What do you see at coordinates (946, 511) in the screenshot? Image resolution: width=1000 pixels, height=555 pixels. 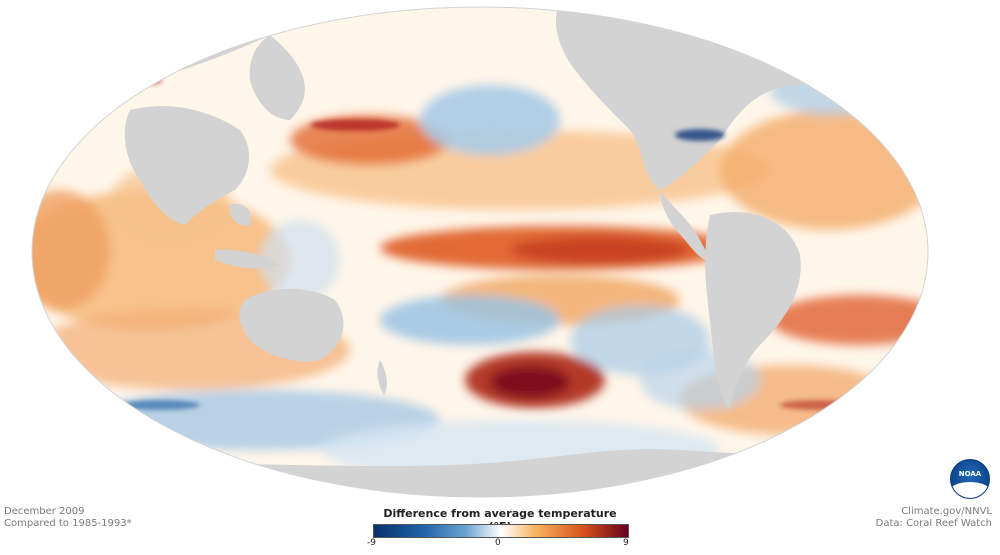 I see `credit-label: Climate.gov/NNVL` at bounding box center [946, 511].